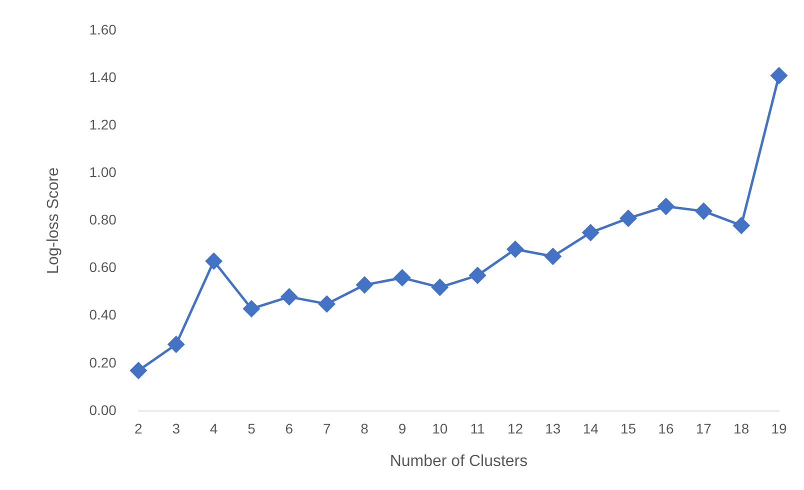 The width and height of the screenshot is (804, 490). Describe the element at coordinates (666, 428) in the screenshot. I see `x-tick-label: 16` at that location.